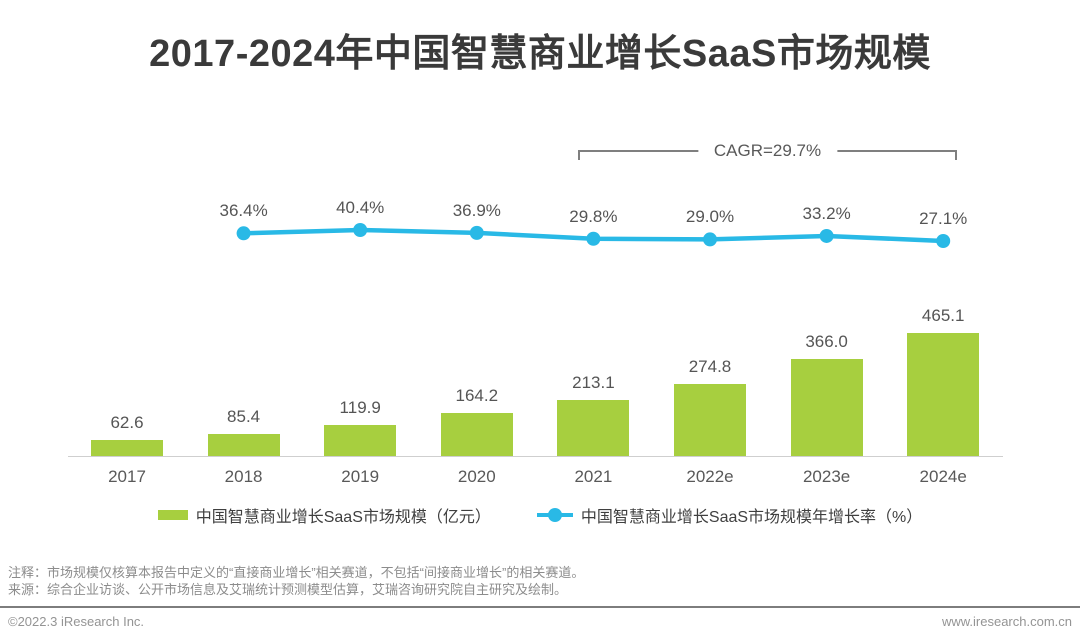  What do you see at coordinates (343, 517) in the screenshot?
I see `legend-label-market-size: 中国智慧商业增长SaaS市场规模（亿元）` at bounding box center [343, 517].